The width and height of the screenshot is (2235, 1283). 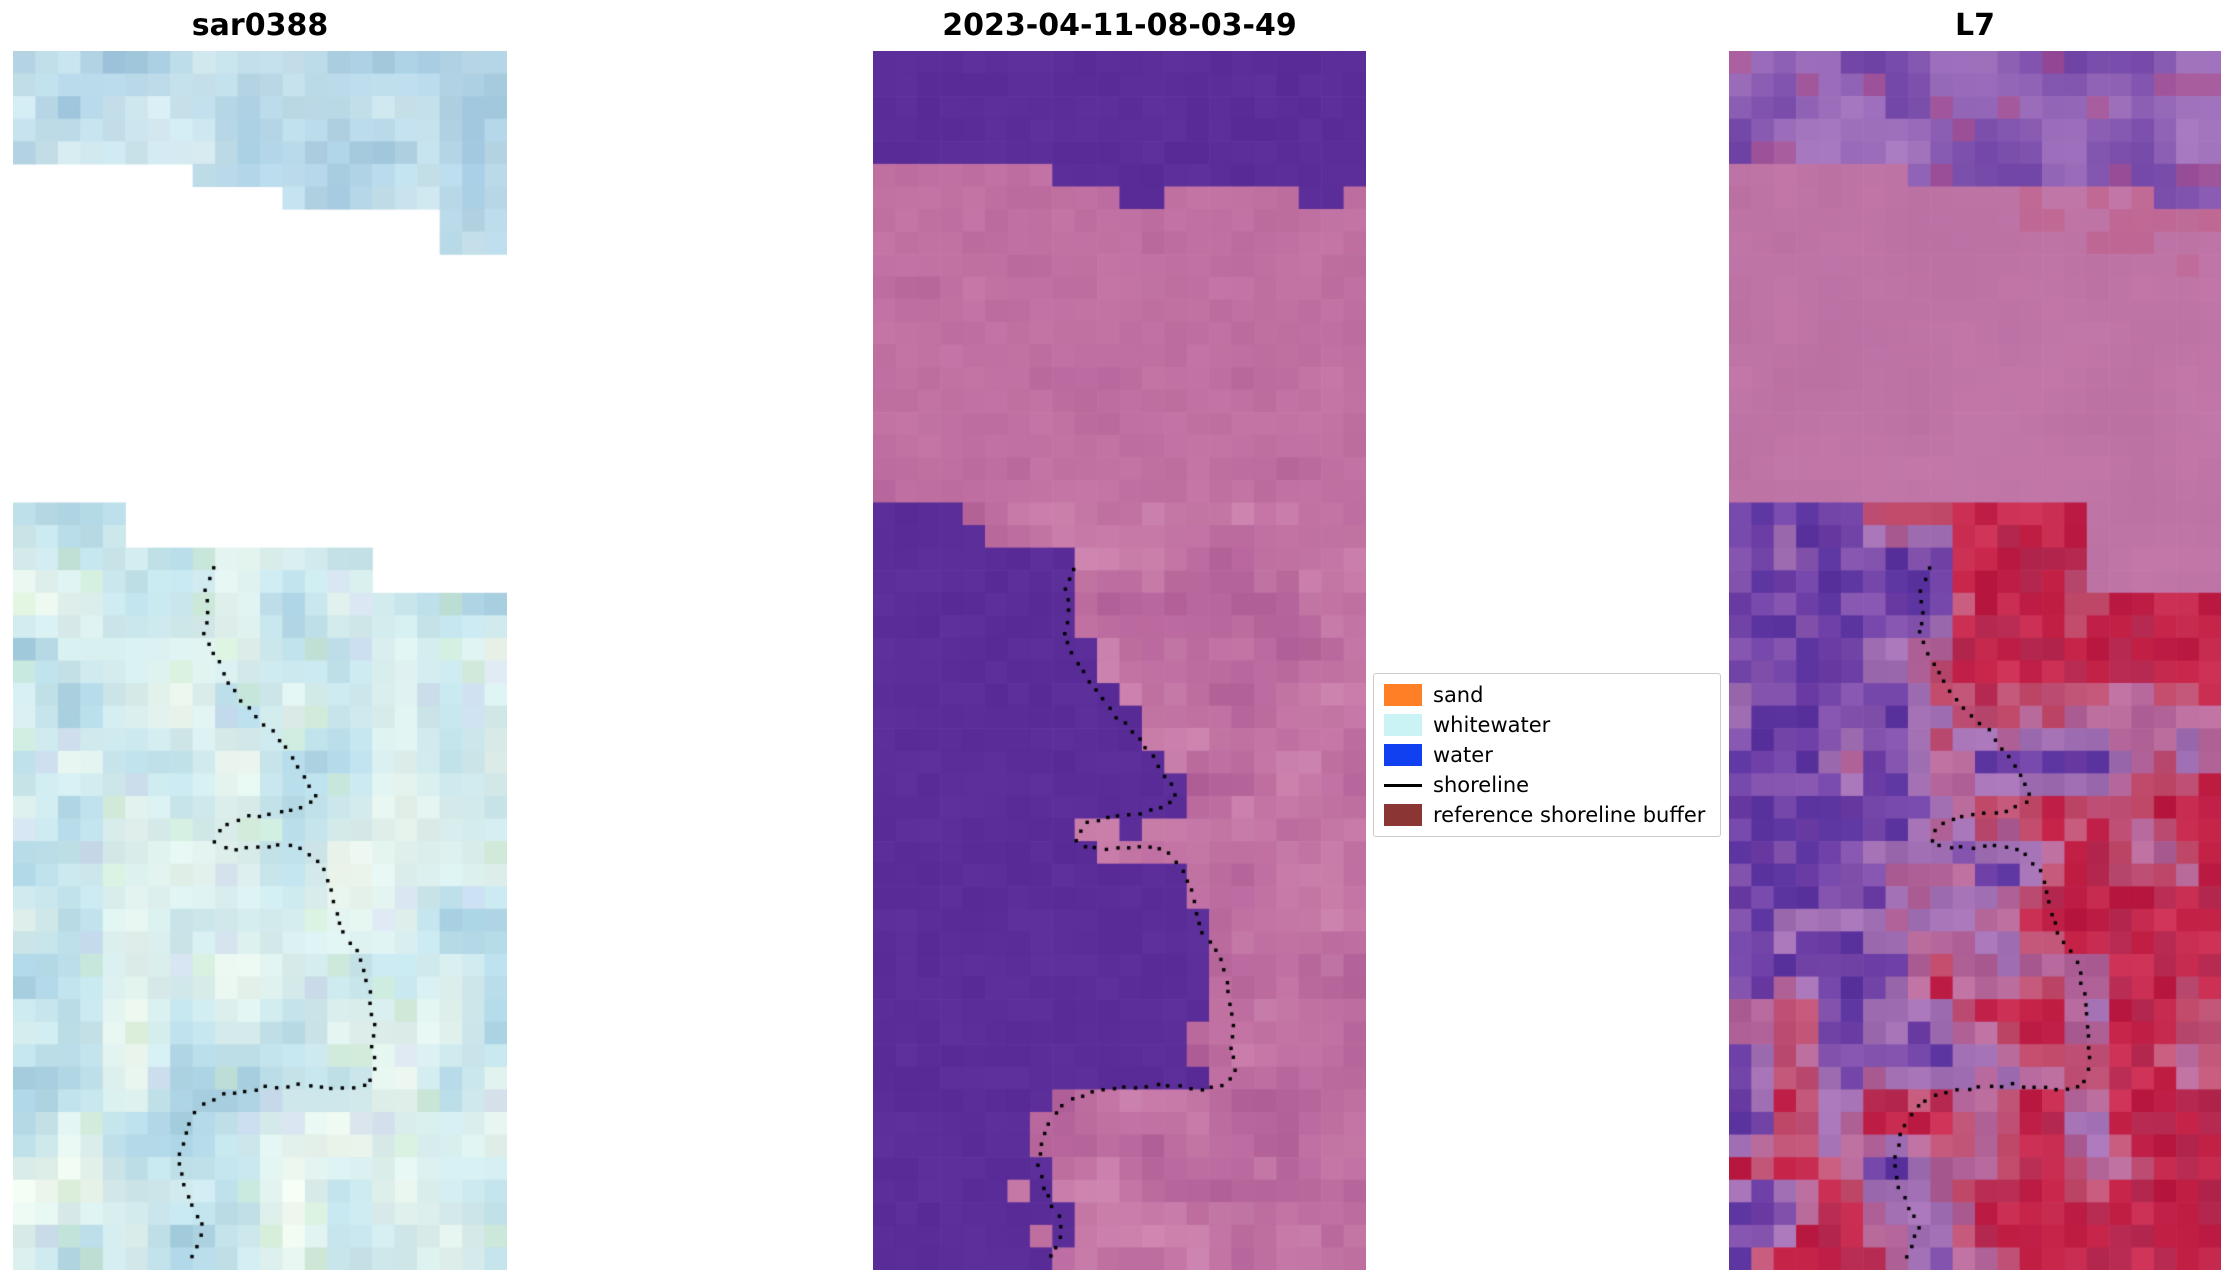 What do you see at coordinates (1119, 25) in the screenshot?
I see `panel-title-classification: 2023-04-11-08-03-49` at bounding box center [1119, 25].